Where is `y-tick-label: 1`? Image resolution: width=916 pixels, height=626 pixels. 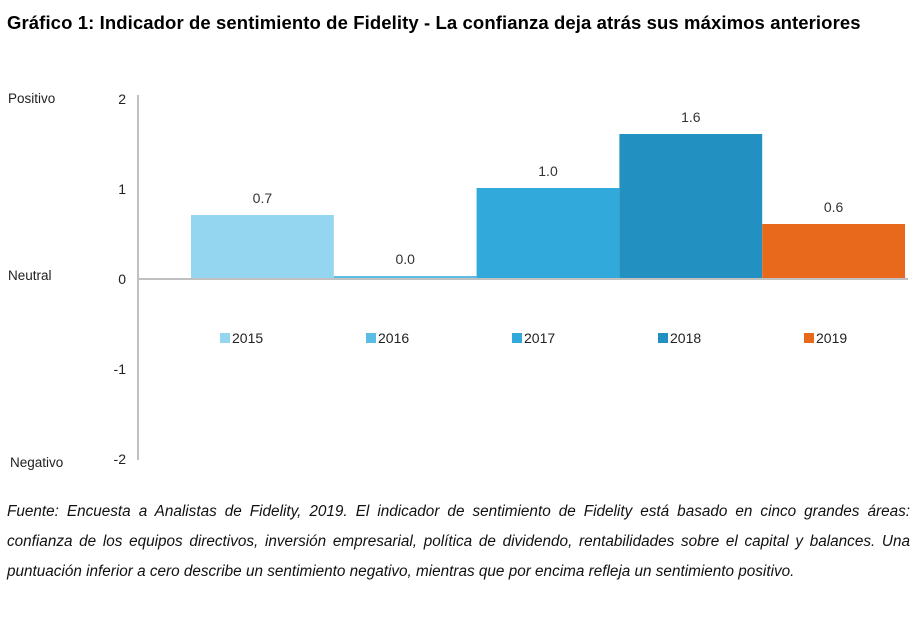
y-tick-label: 1 is located at coordinates (122, 189).